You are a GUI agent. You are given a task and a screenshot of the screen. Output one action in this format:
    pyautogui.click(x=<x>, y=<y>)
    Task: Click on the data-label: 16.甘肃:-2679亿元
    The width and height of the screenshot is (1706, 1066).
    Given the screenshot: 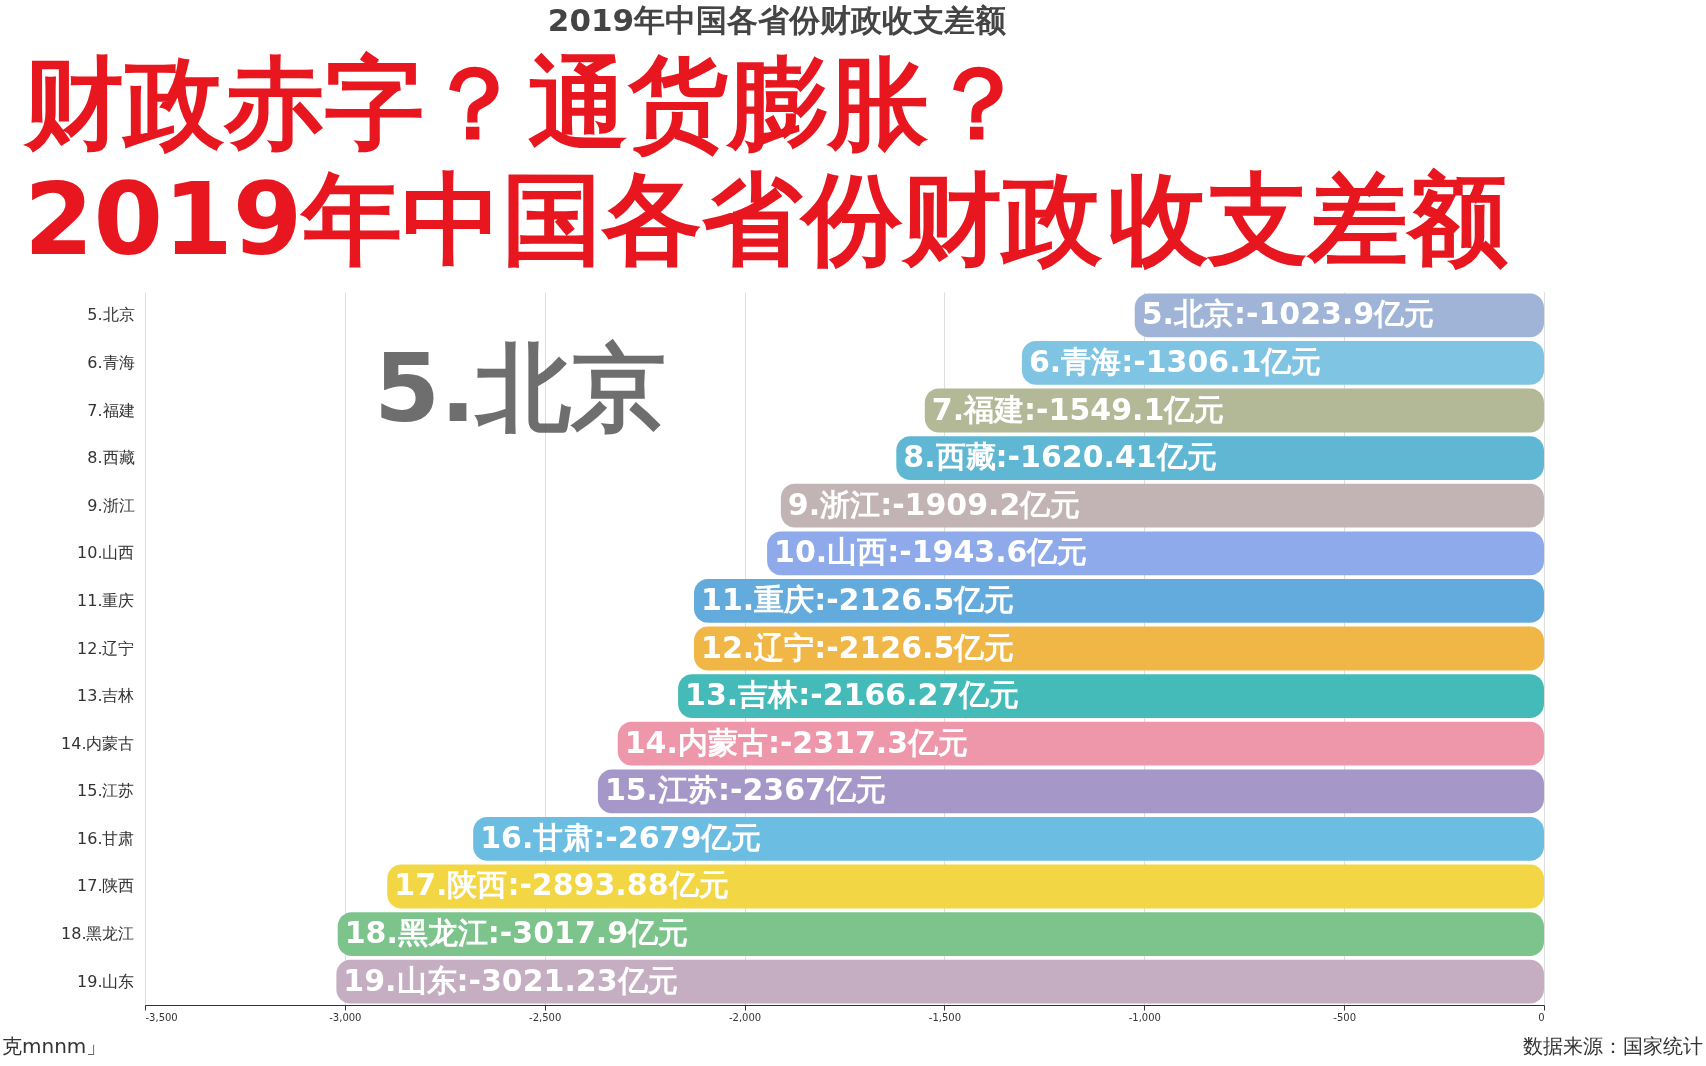 What is the action you would take?
    pyautogui.click(x=621, y=837)
    